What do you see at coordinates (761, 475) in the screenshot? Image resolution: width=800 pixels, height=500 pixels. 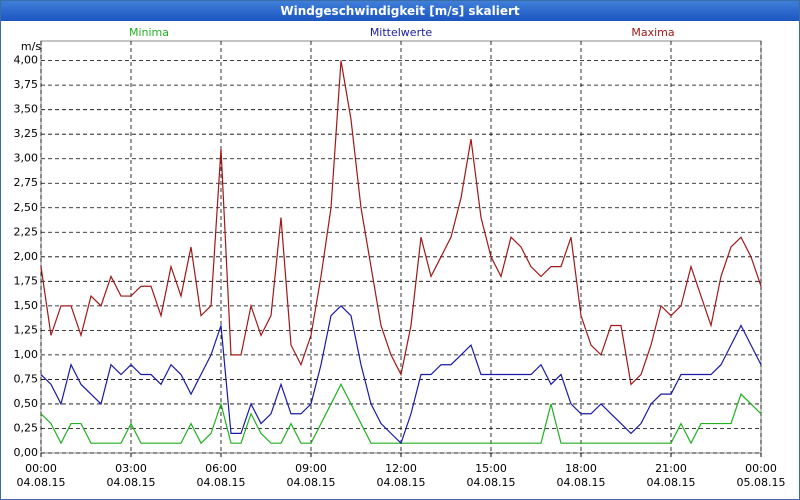 I see `x-tick-label: 00:00 05.08.15` at bounding box center [761, 475].